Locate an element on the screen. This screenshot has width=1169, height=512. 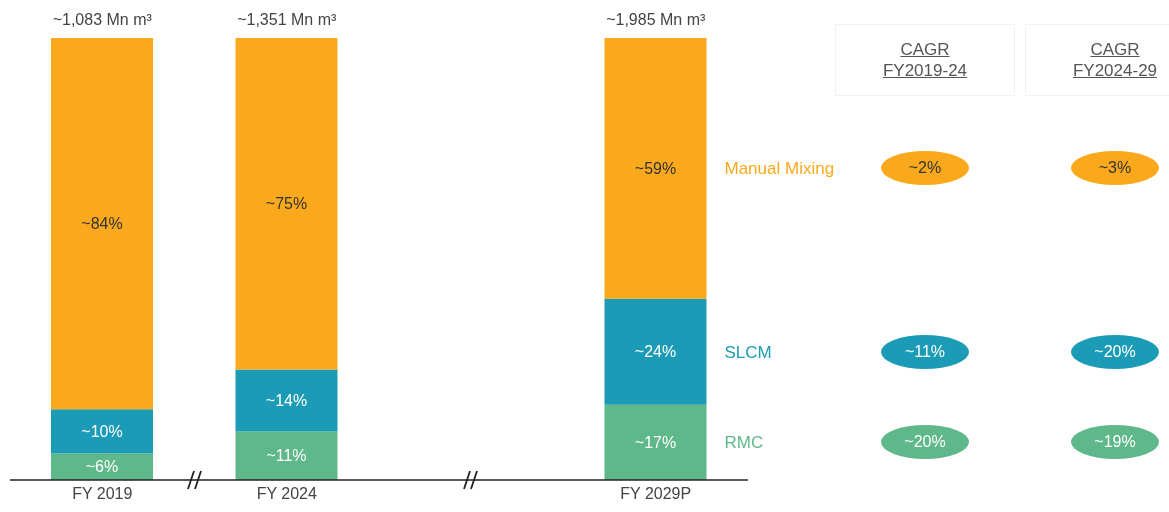
series-label: SLCM is located at coordinates (748, 352).